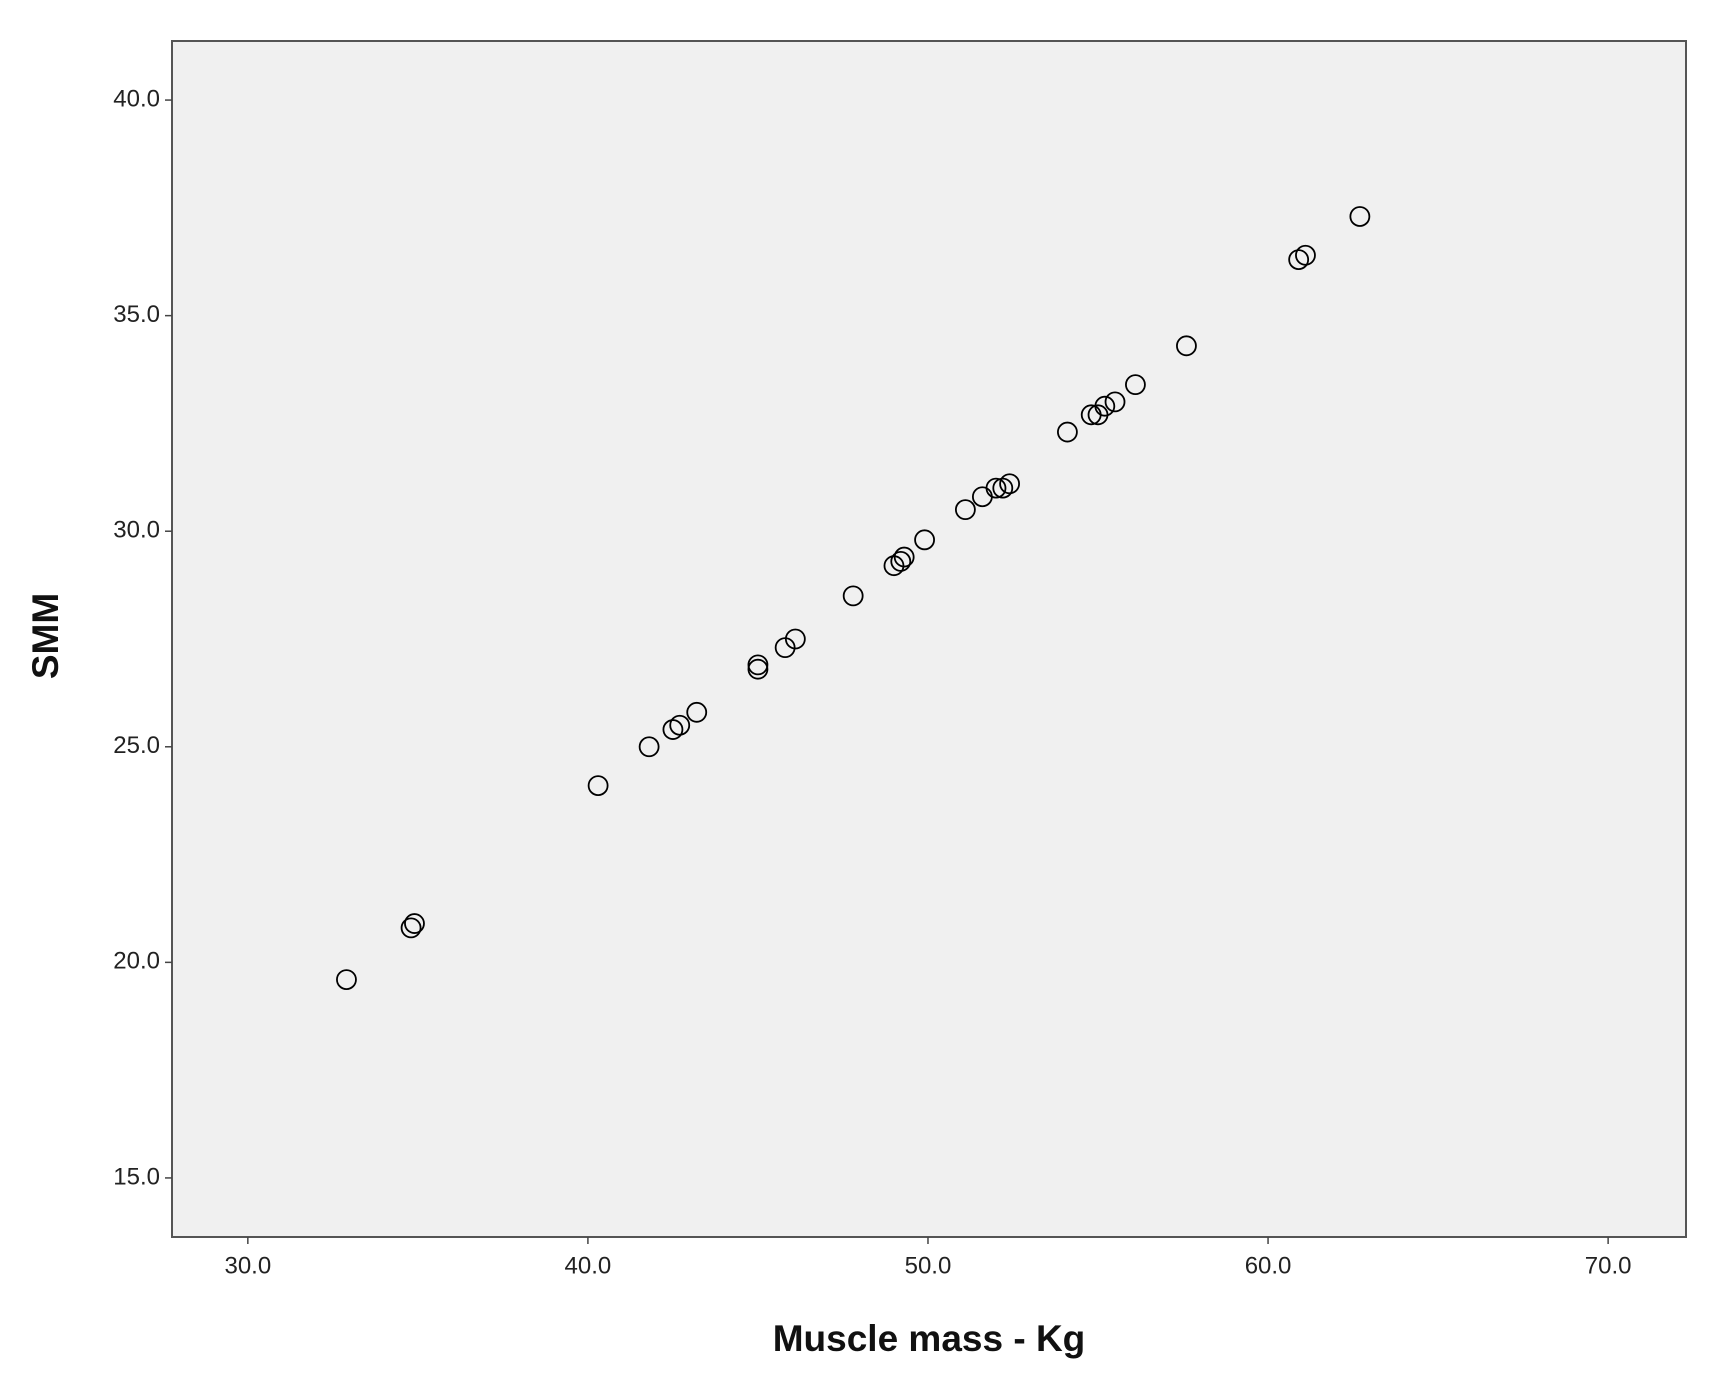 The width and height of the screenshot is (1711, 1387). I want to click on y-tick-label: 20.0, so click(136, 961).